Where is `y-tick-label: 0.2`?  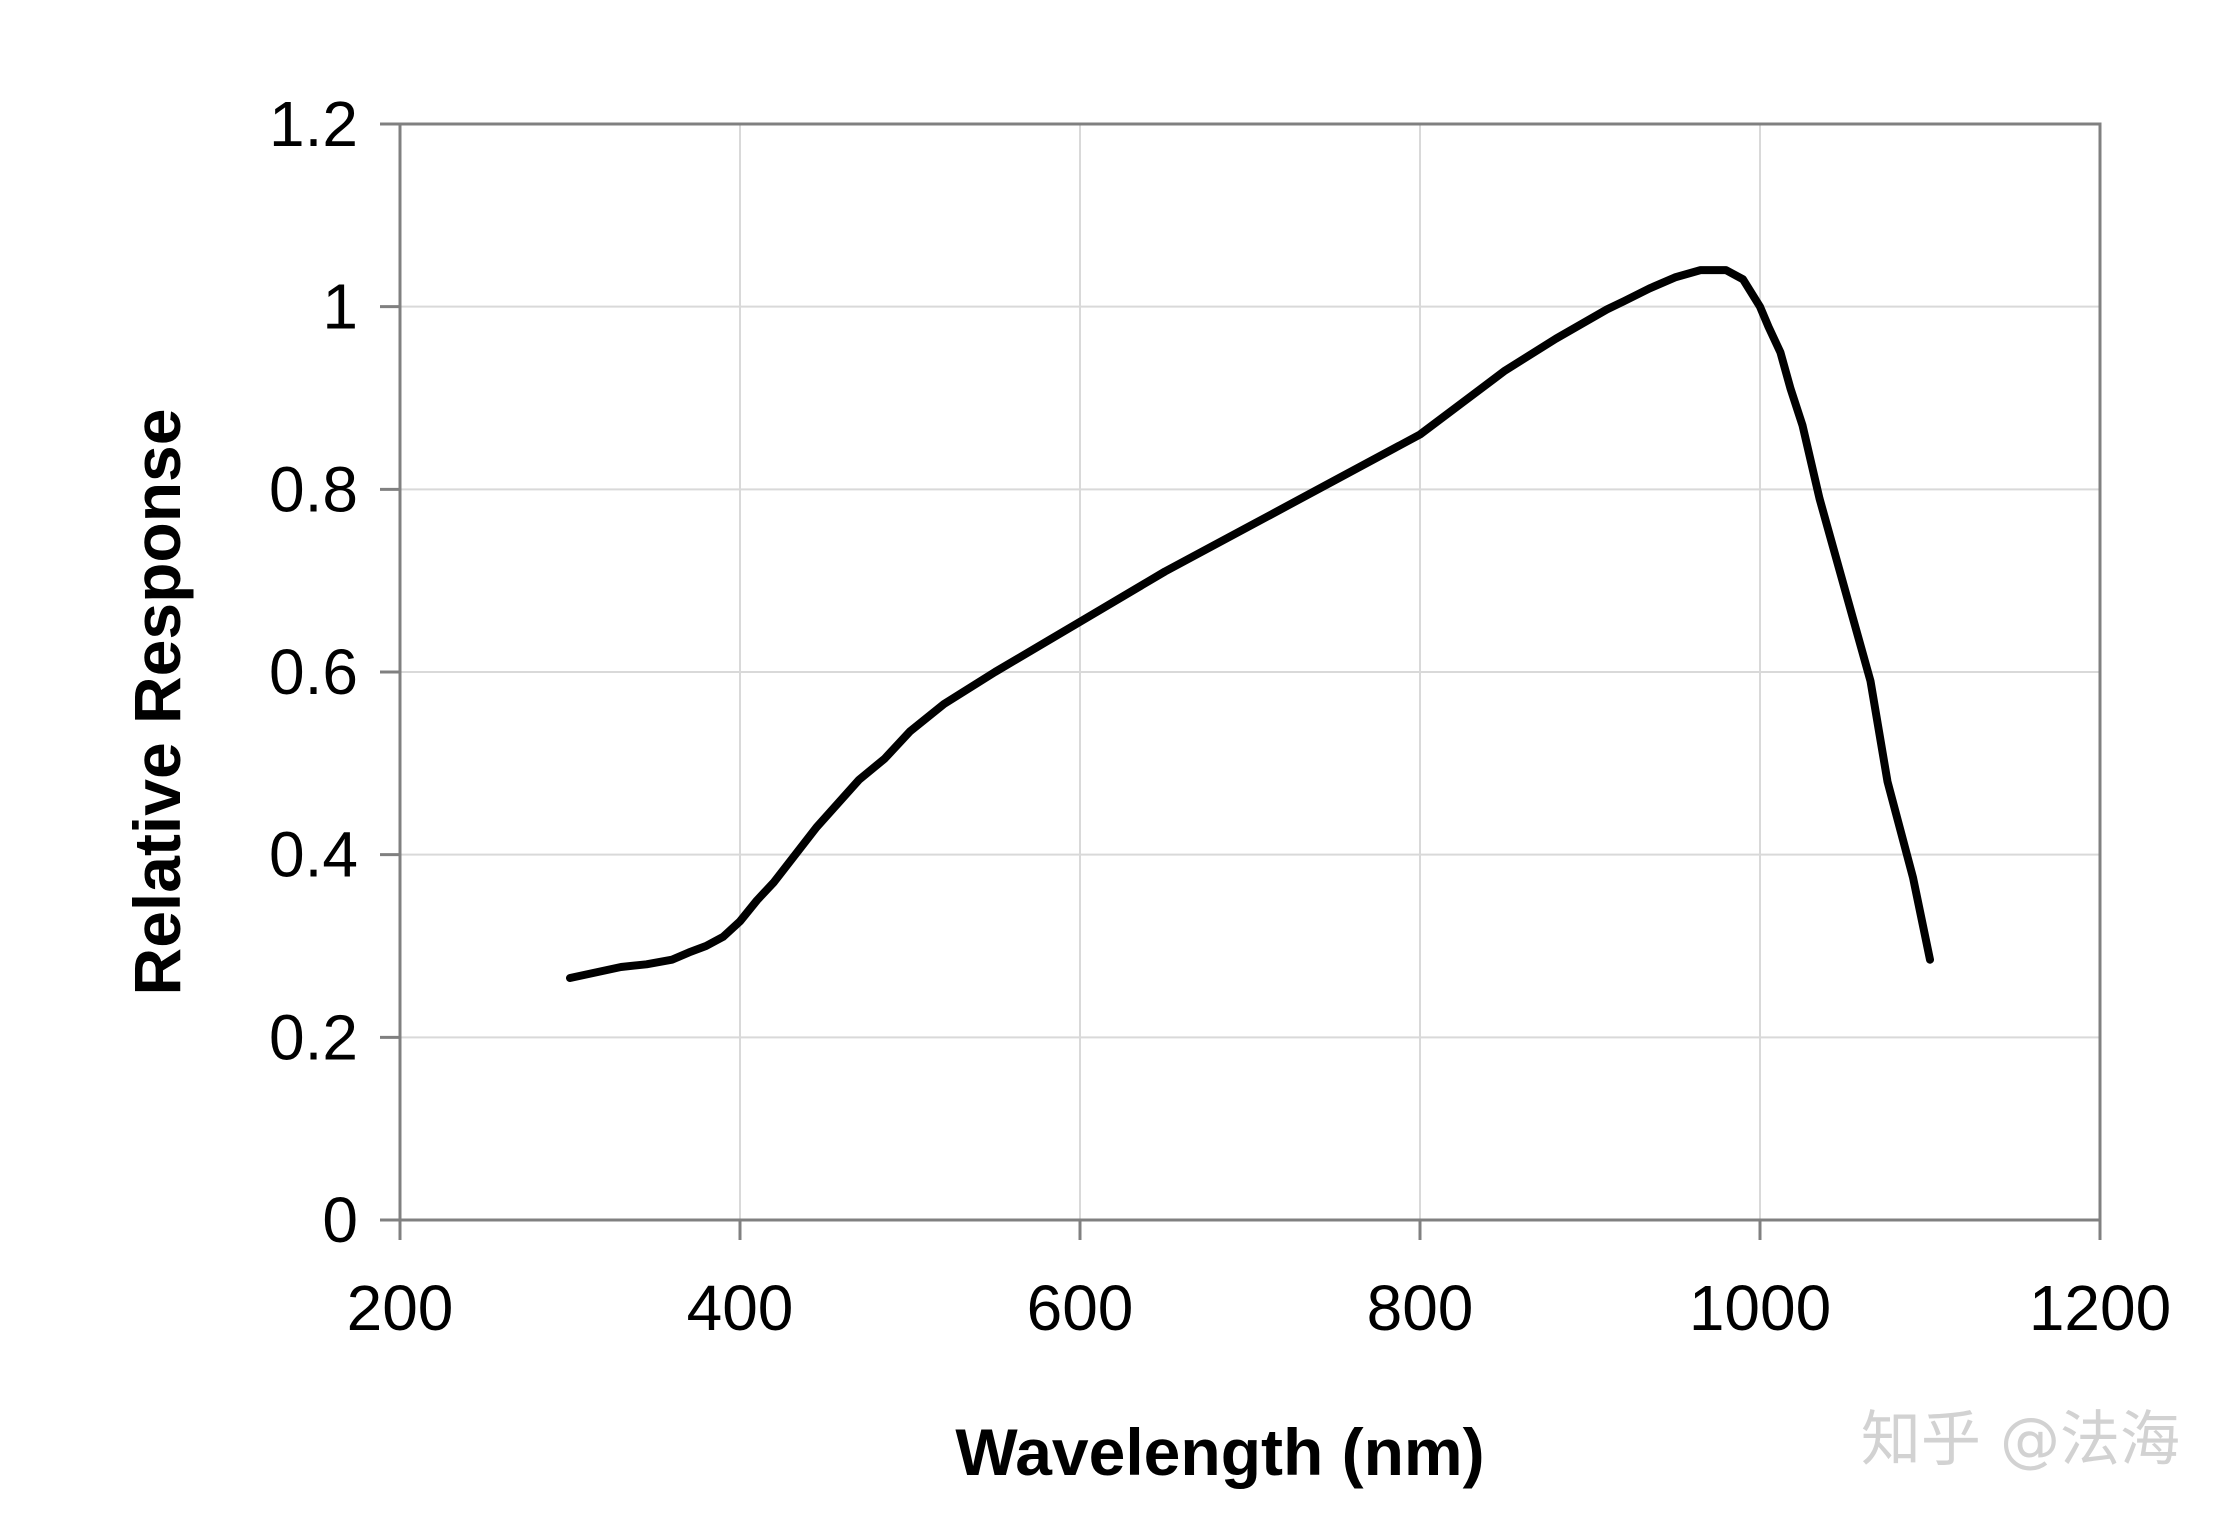 y-tick-label: 0.2 is located at coordinates (313, 1037).